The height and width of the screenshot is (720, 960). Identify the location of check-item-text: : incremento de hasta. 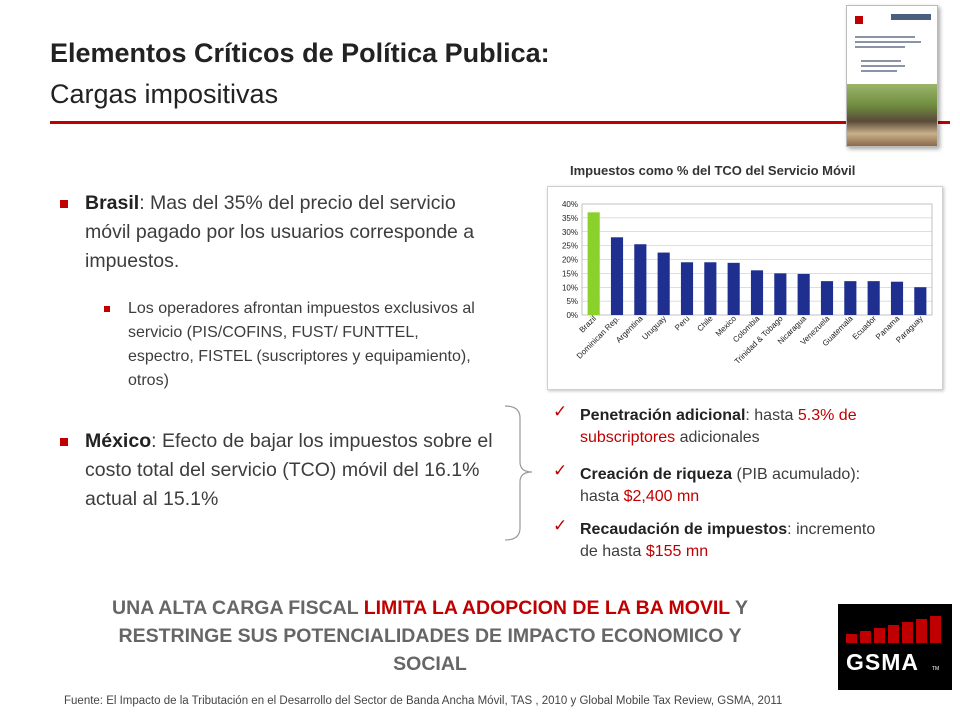
(728, 540).